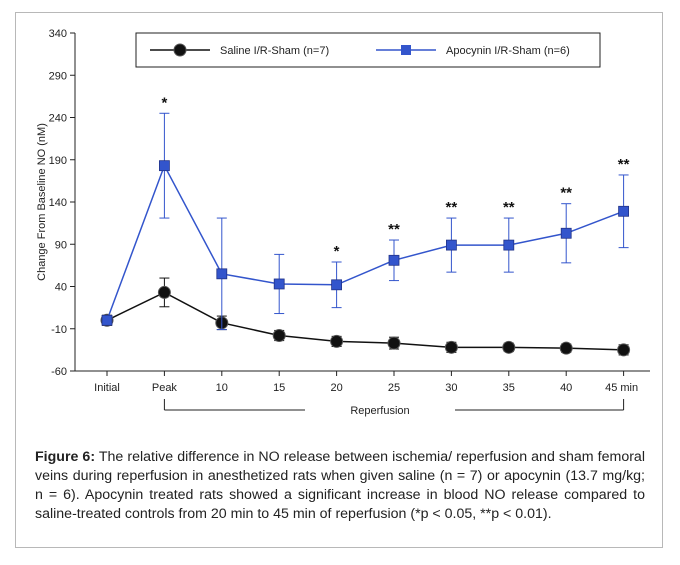 This screenshot has height=565, width=680. I want to click on x-tick-label: 30, so click(451, 388).